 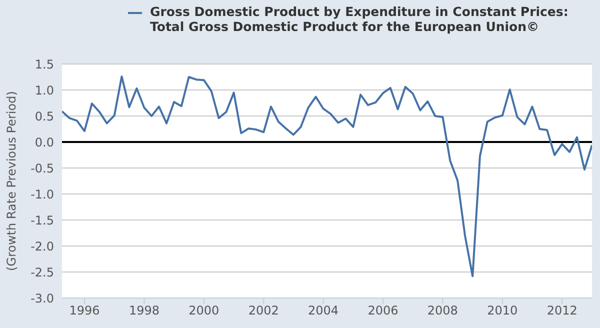 What do you see at coordinates (42, 220) in the screenshot?
I see `y-tick-label: -1.5` at bounding box center [42, 220].